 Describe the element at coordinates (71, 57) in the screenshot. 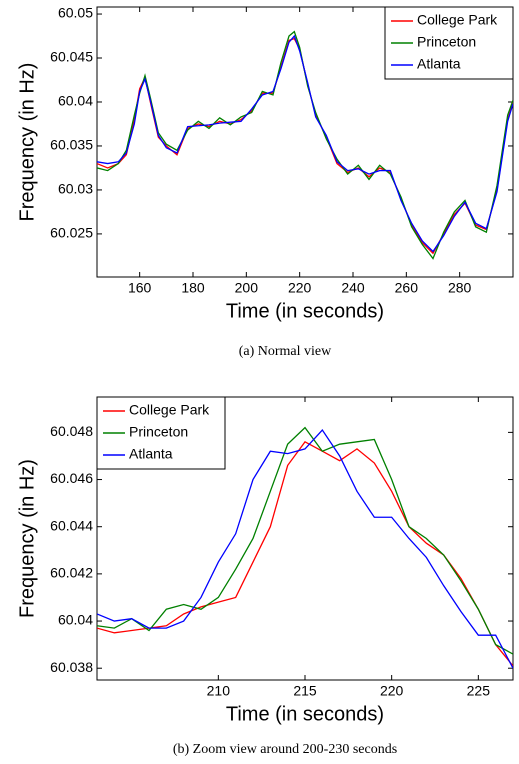

I see `y-tick-label: 60.045` at that location.